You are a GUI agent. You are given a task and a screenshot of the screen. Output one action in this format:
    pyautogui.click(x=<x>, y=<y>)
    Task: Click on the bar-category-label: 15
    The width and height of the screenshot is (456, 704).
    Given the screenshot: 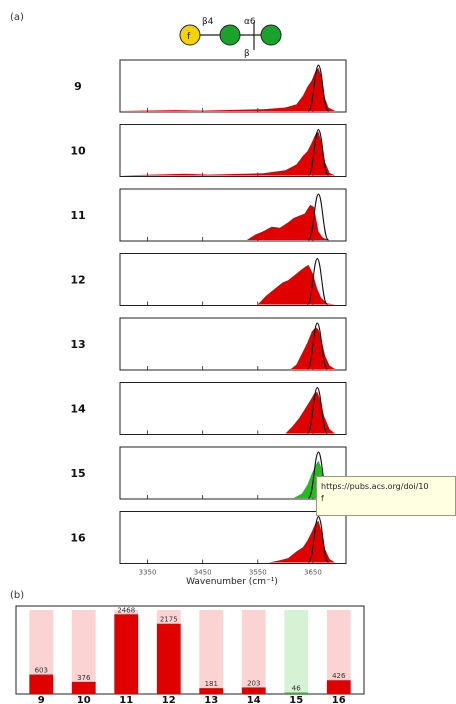 What is the action you would take?
    pyautogui.click(x=296, y=699)
    